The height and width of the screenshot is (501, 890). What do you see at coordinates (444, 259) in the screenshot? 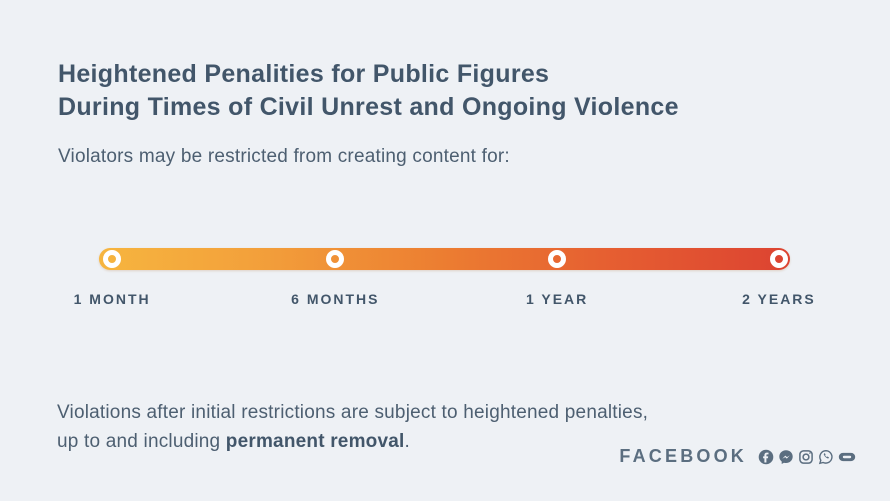
I see `gradient-scale-bar` at bounding box center [444, 259].